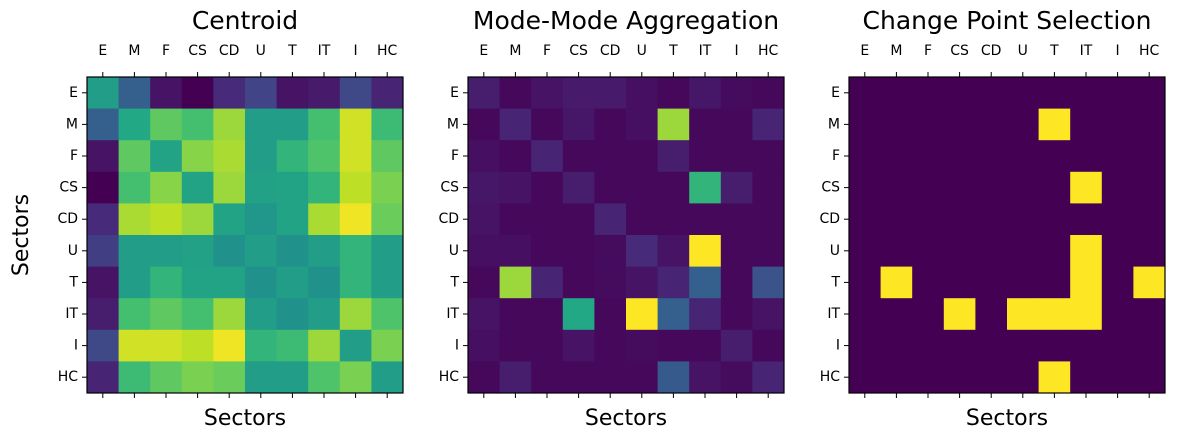 The height and width of the screenshot is (432, 1177). I want to click on x-tick-label: CS, so click(578, 51).